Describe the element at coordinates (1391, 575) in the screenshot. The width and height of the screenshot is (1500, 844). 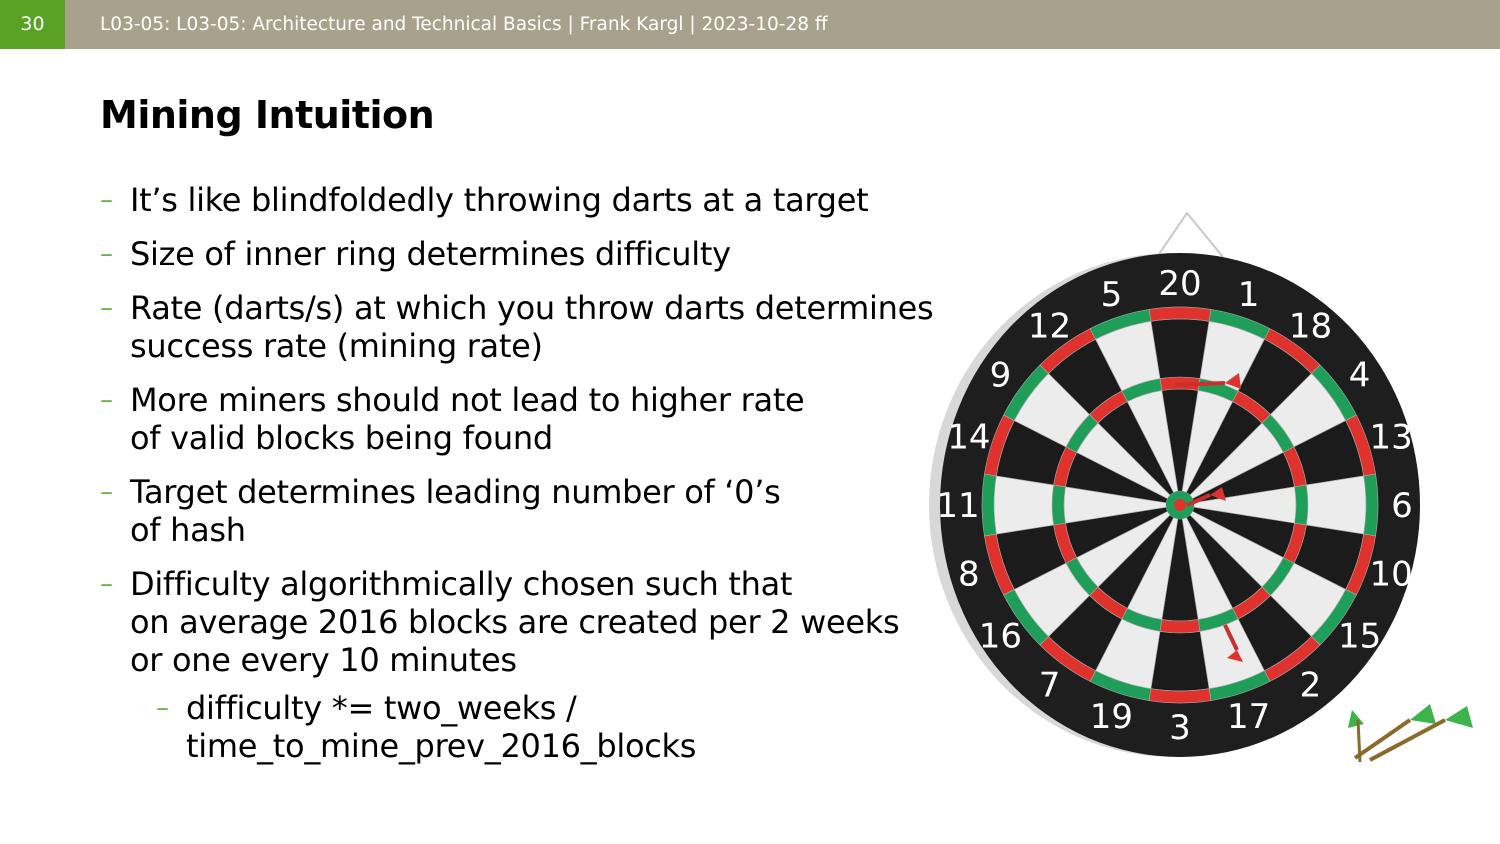
I see `board-number: 10` at that location.